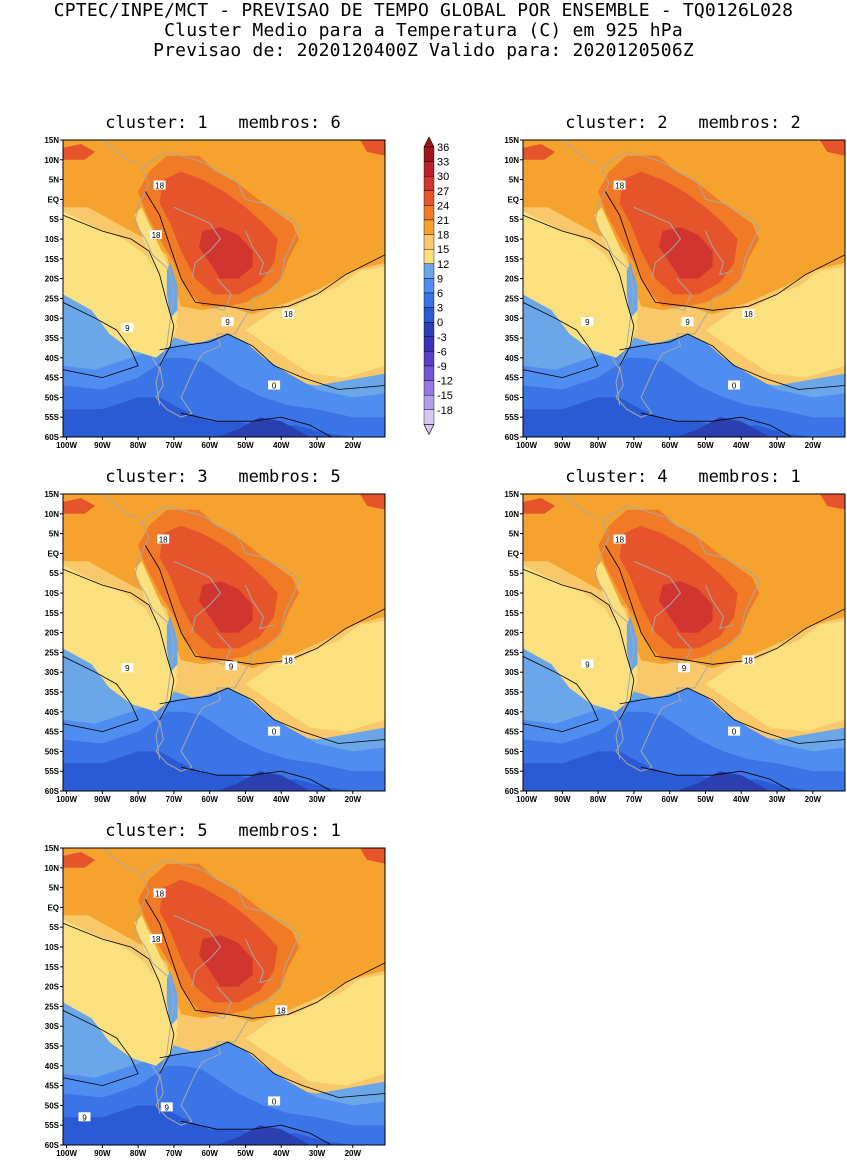 This screenshot has width=847, height=1165. I want to click on panel-title-5: cluster: 5 membros: 1, so click(223, 831).